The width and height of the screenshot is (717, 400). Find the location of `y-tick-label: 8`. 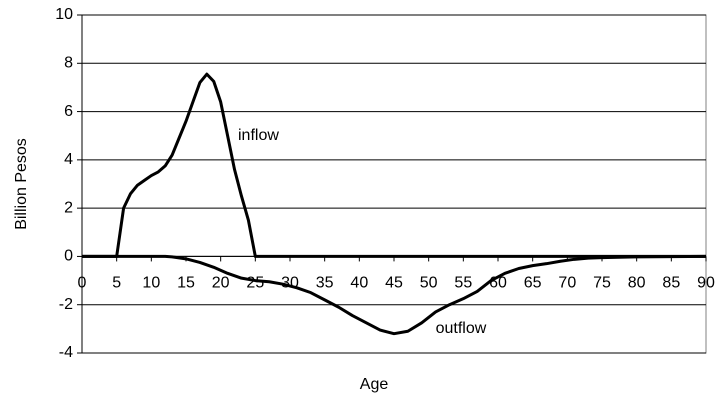

y-tick-label: 8 is located at coordinates (68, 63).